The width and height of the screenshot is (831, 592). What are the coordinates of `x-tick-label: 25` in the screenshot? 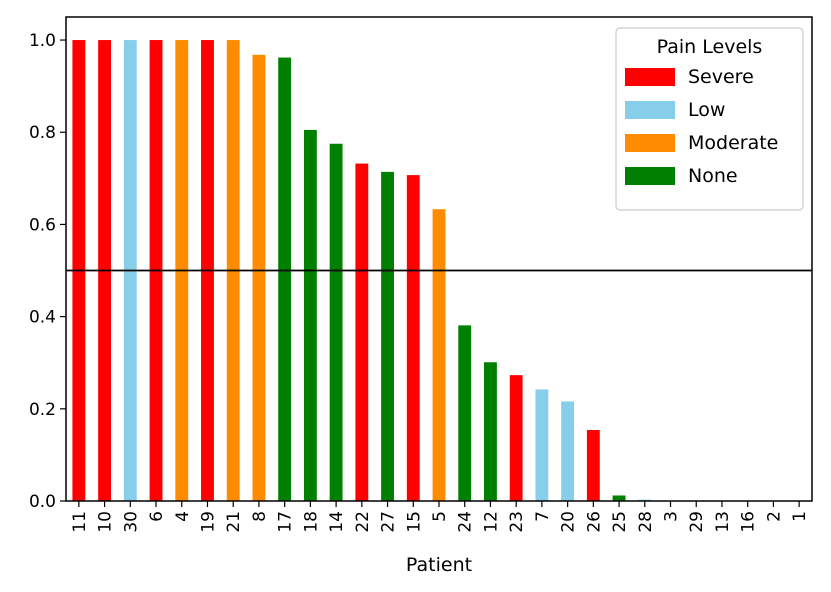 It's located at (620, 522).